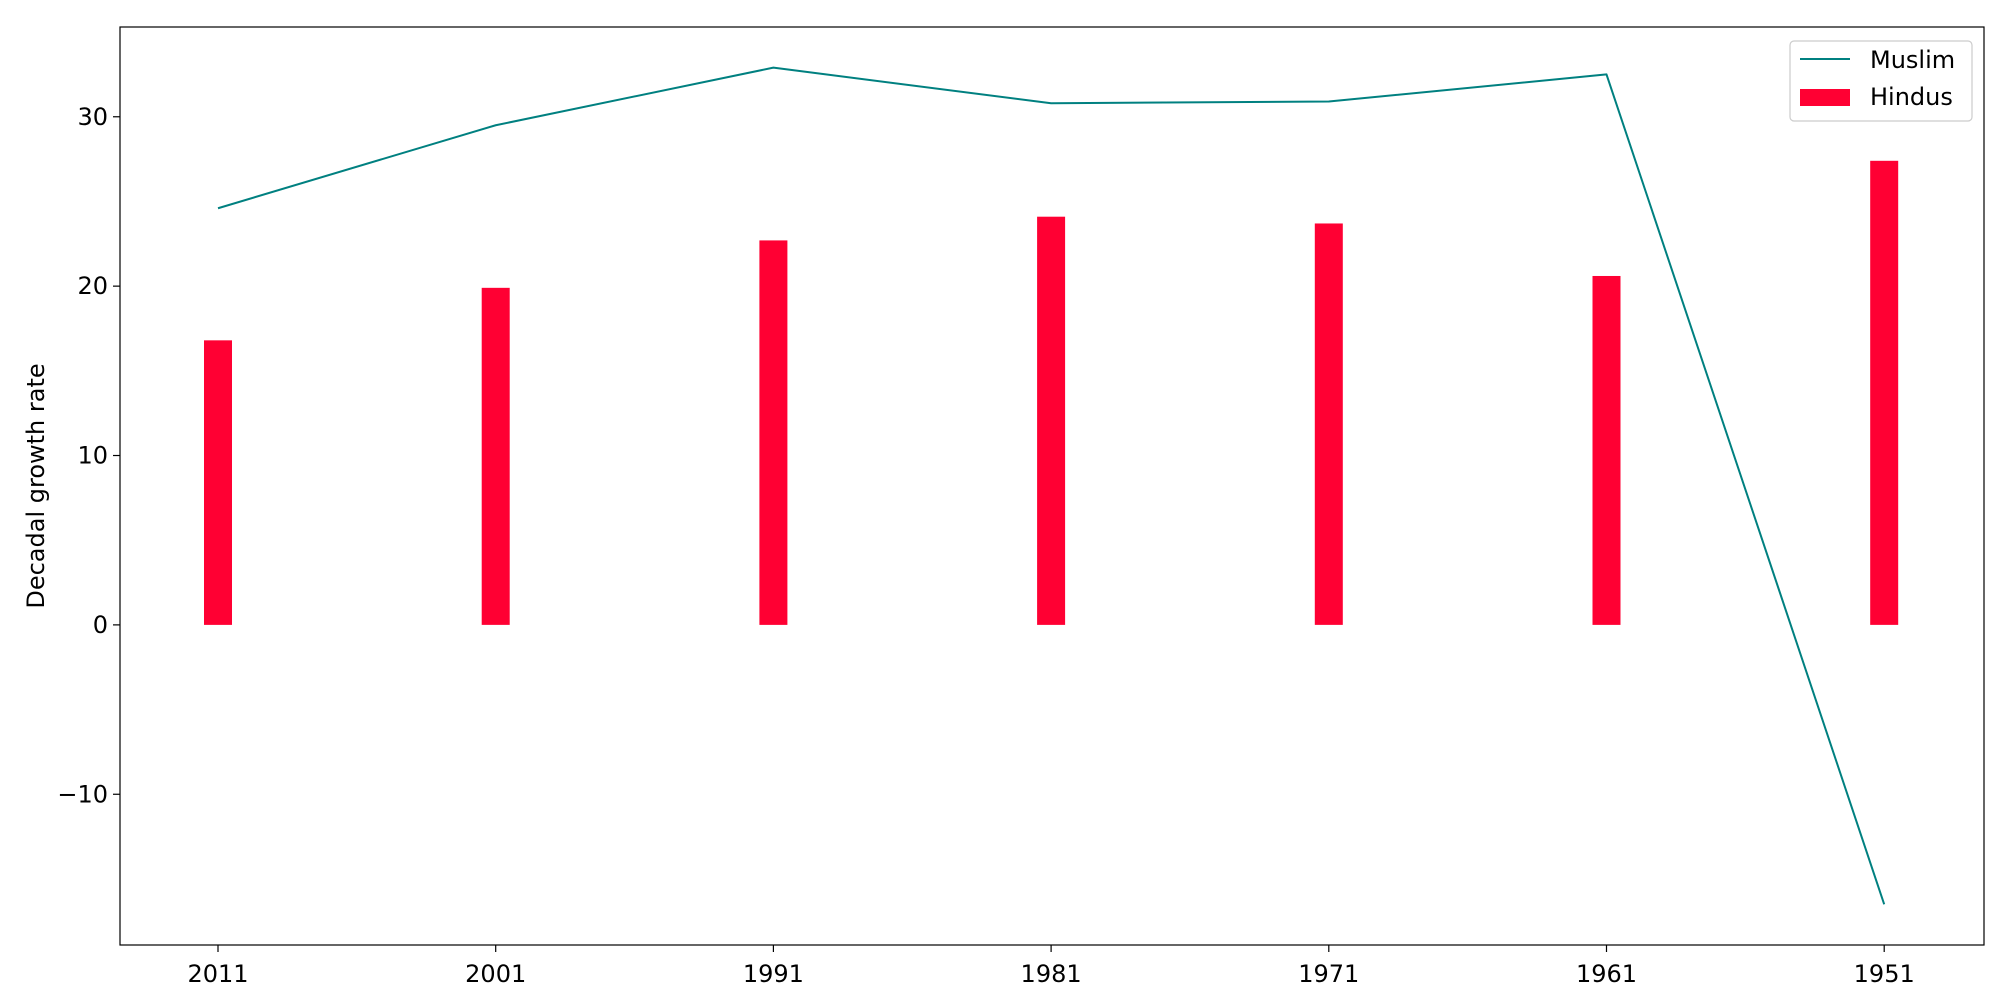 The height and width of the screenshot is (1000, 2000). I want to click on x-tick-label-1981: 1981, so click(1051, 974).